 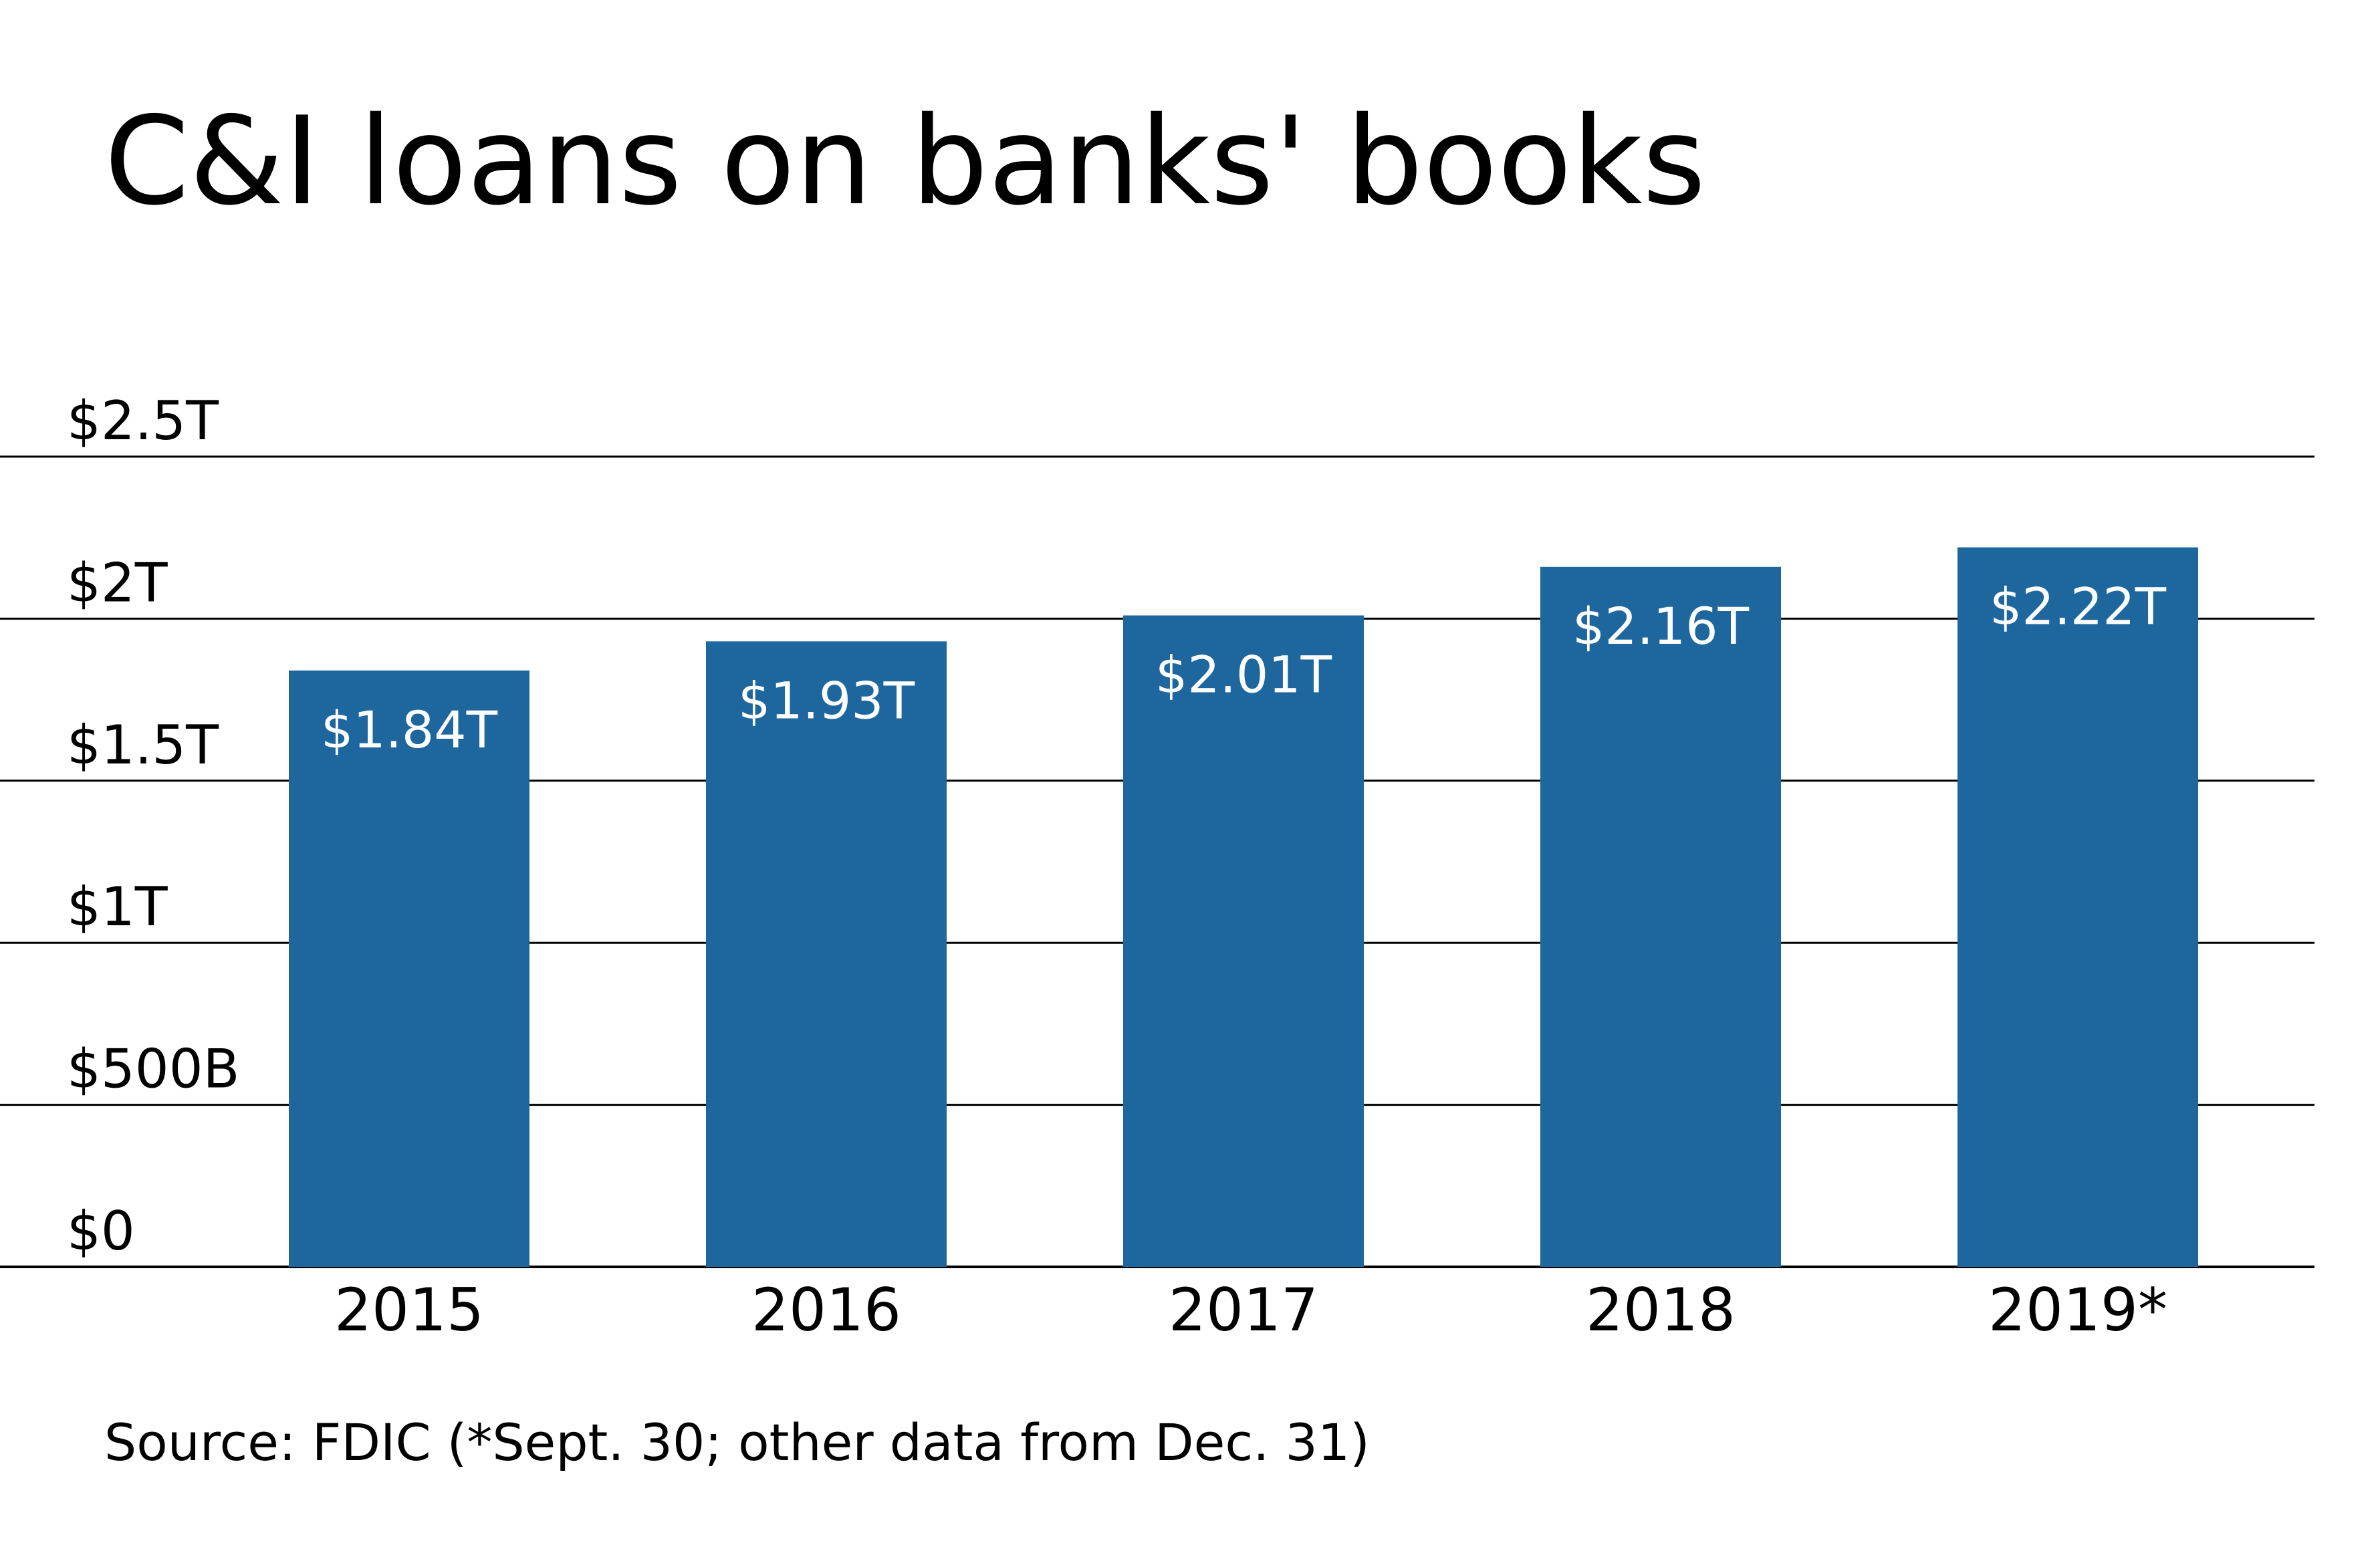 I want to click on bar-2019, so click(x=2077, y=907).